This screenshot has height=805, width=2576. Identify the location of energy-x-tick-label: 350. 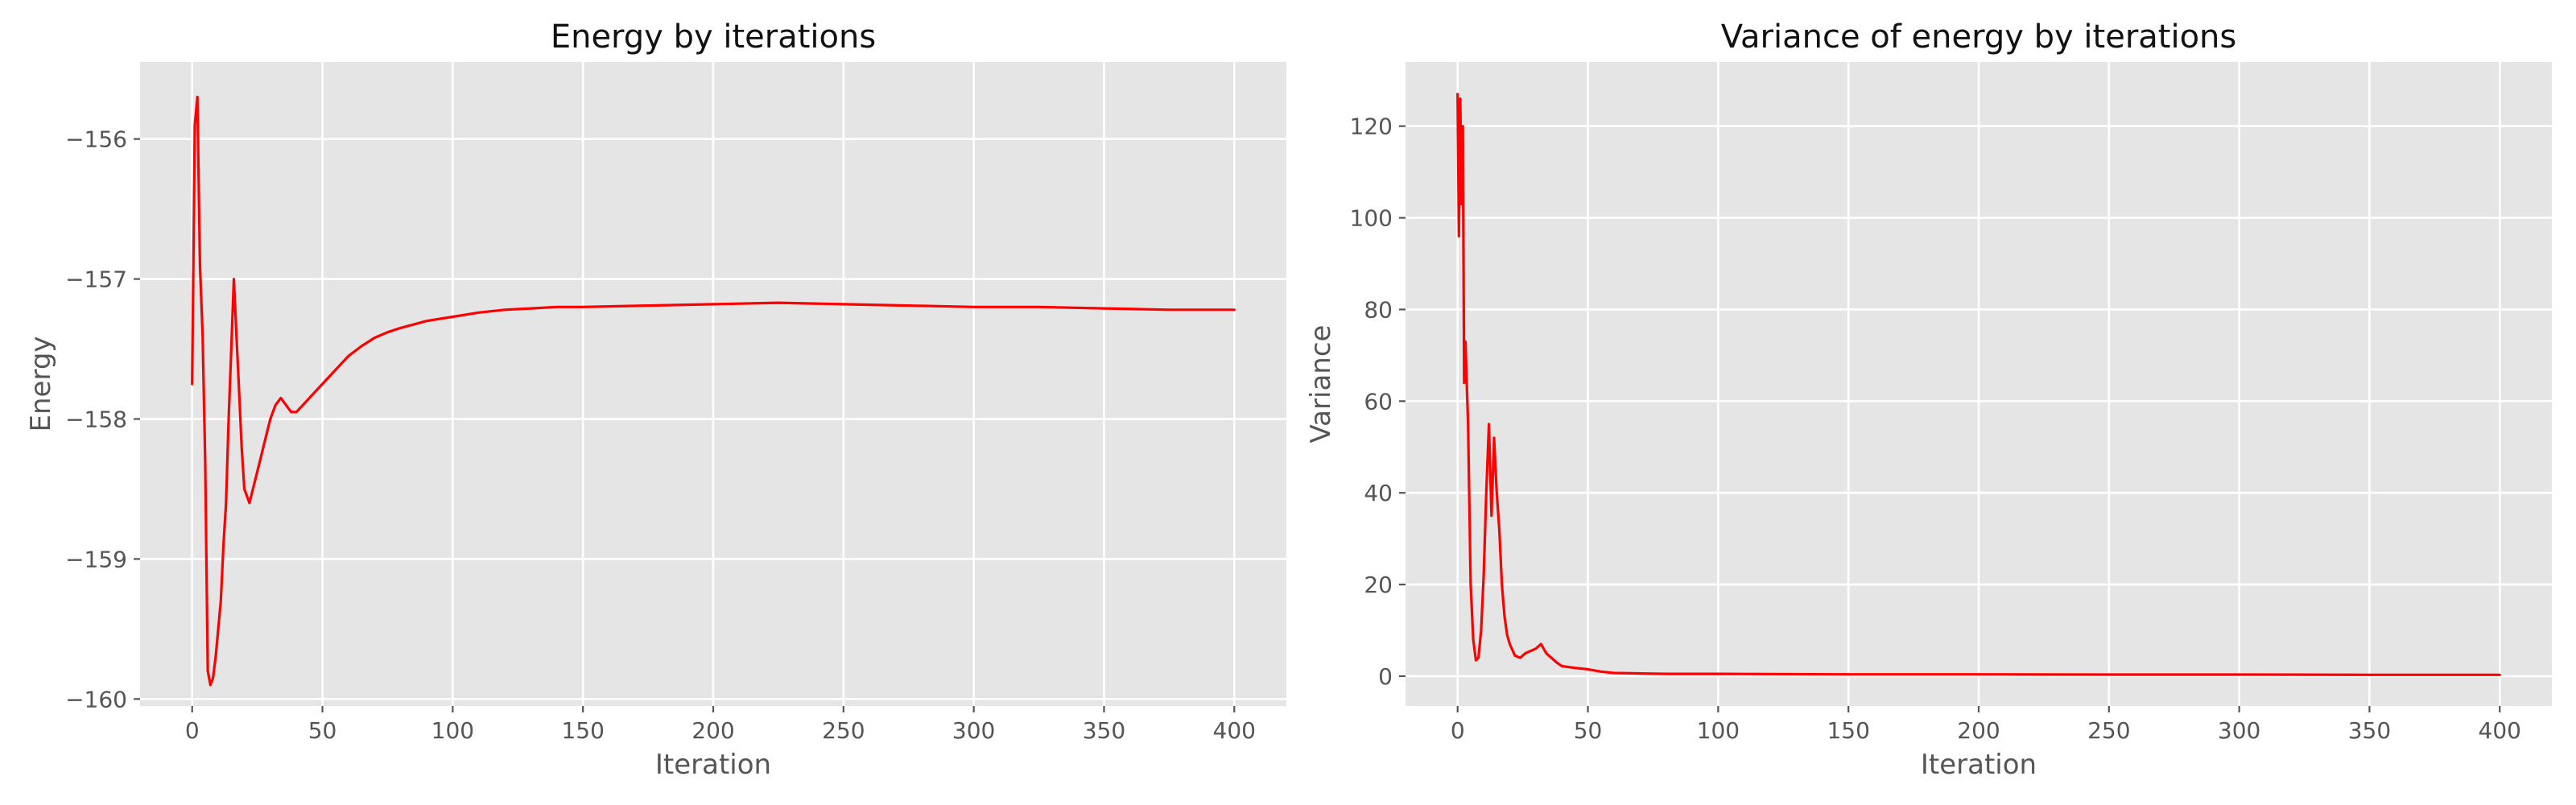
(1104, 730).